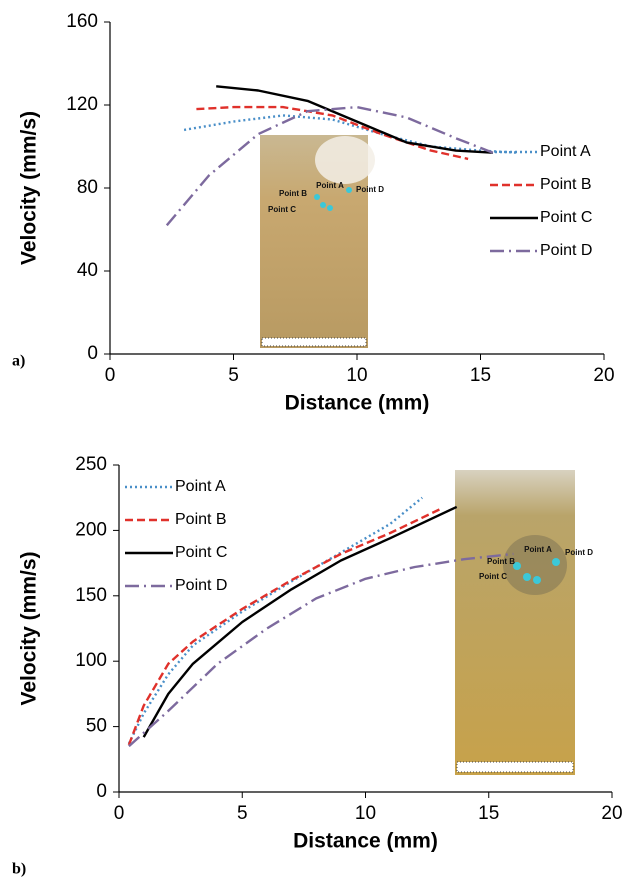  What do you see at coordinates (82, 104) in the screenshot?
I see `y-tick-label: 120` at bounding box center [82, 104].